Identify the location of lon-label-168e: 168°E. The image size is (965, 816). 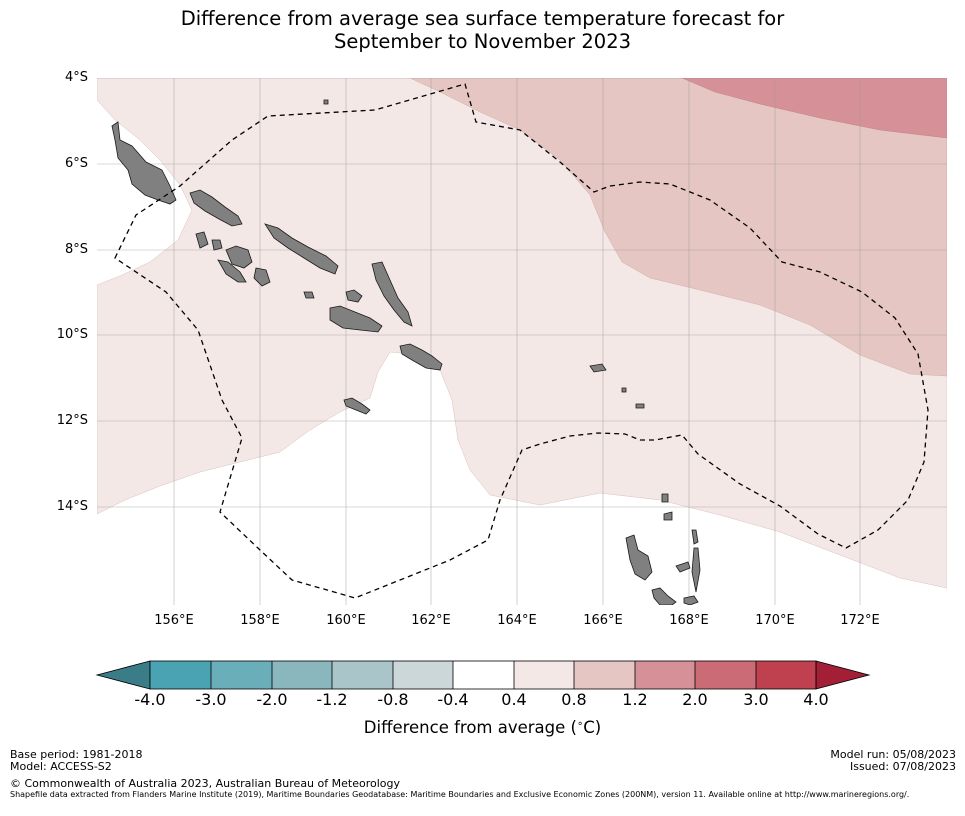
(689, 620).